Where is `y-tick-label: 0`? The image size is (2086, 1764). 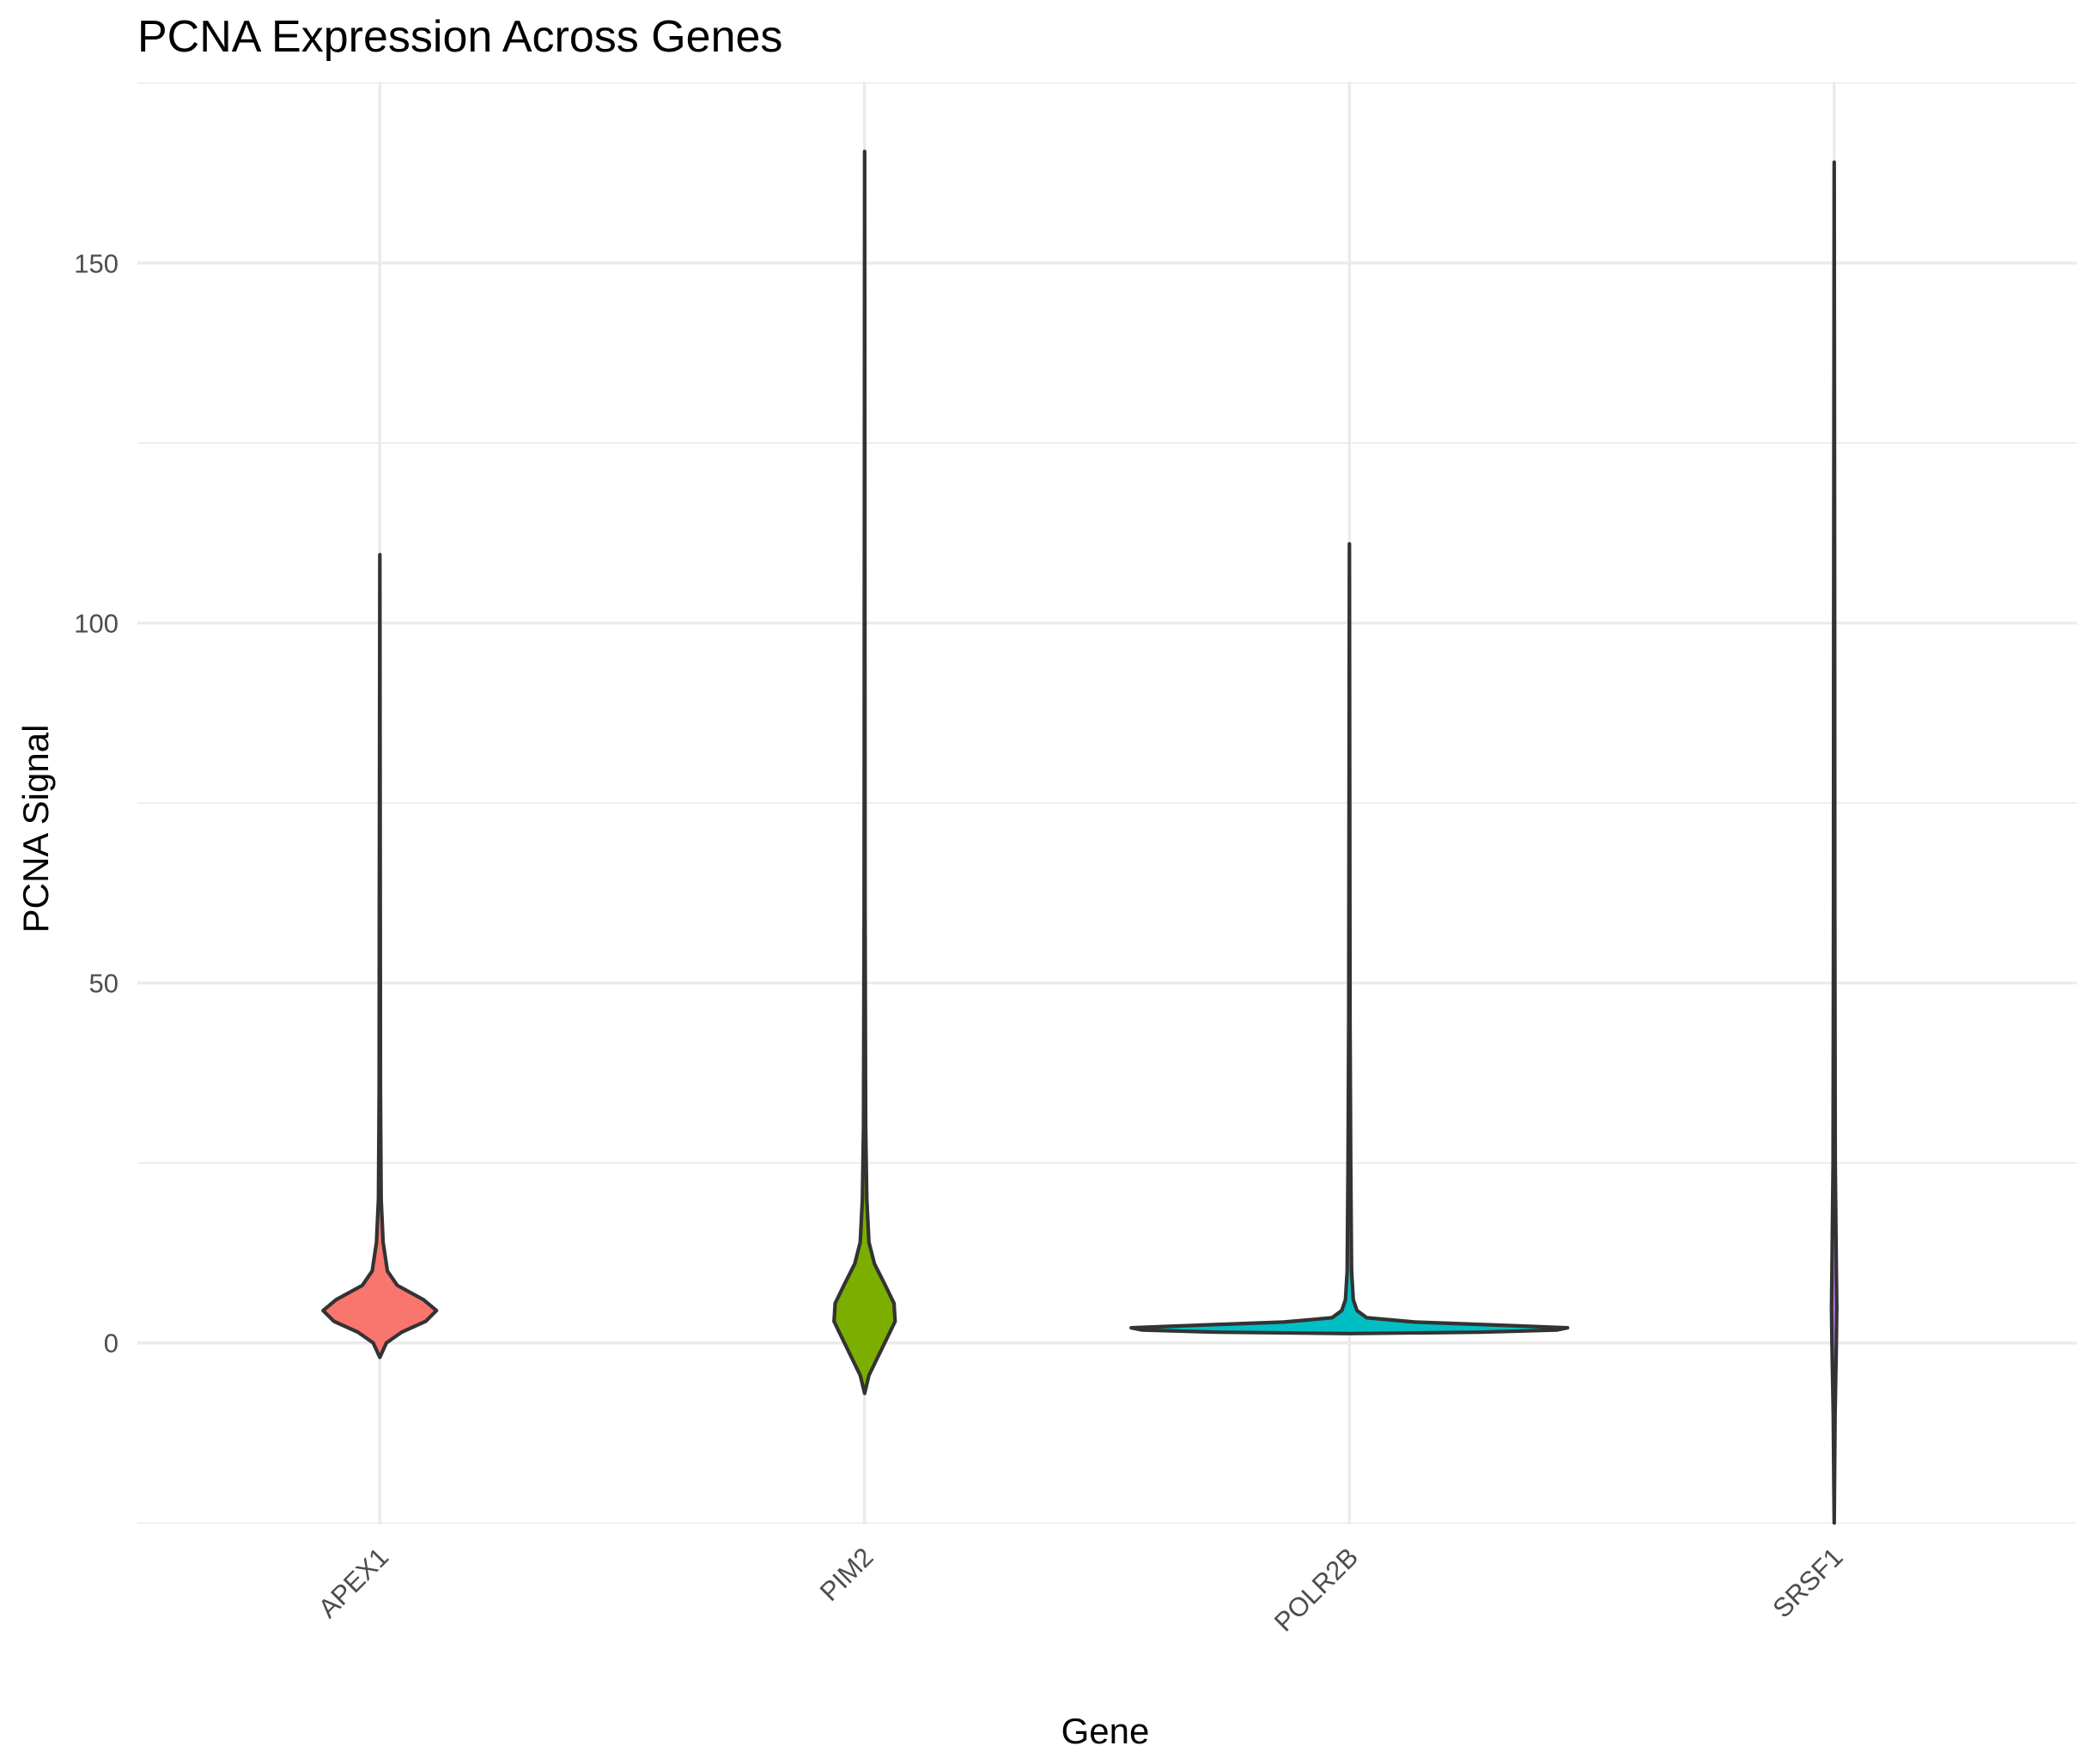
y-tick-label: 0 is located at coordinates (111, 1344).